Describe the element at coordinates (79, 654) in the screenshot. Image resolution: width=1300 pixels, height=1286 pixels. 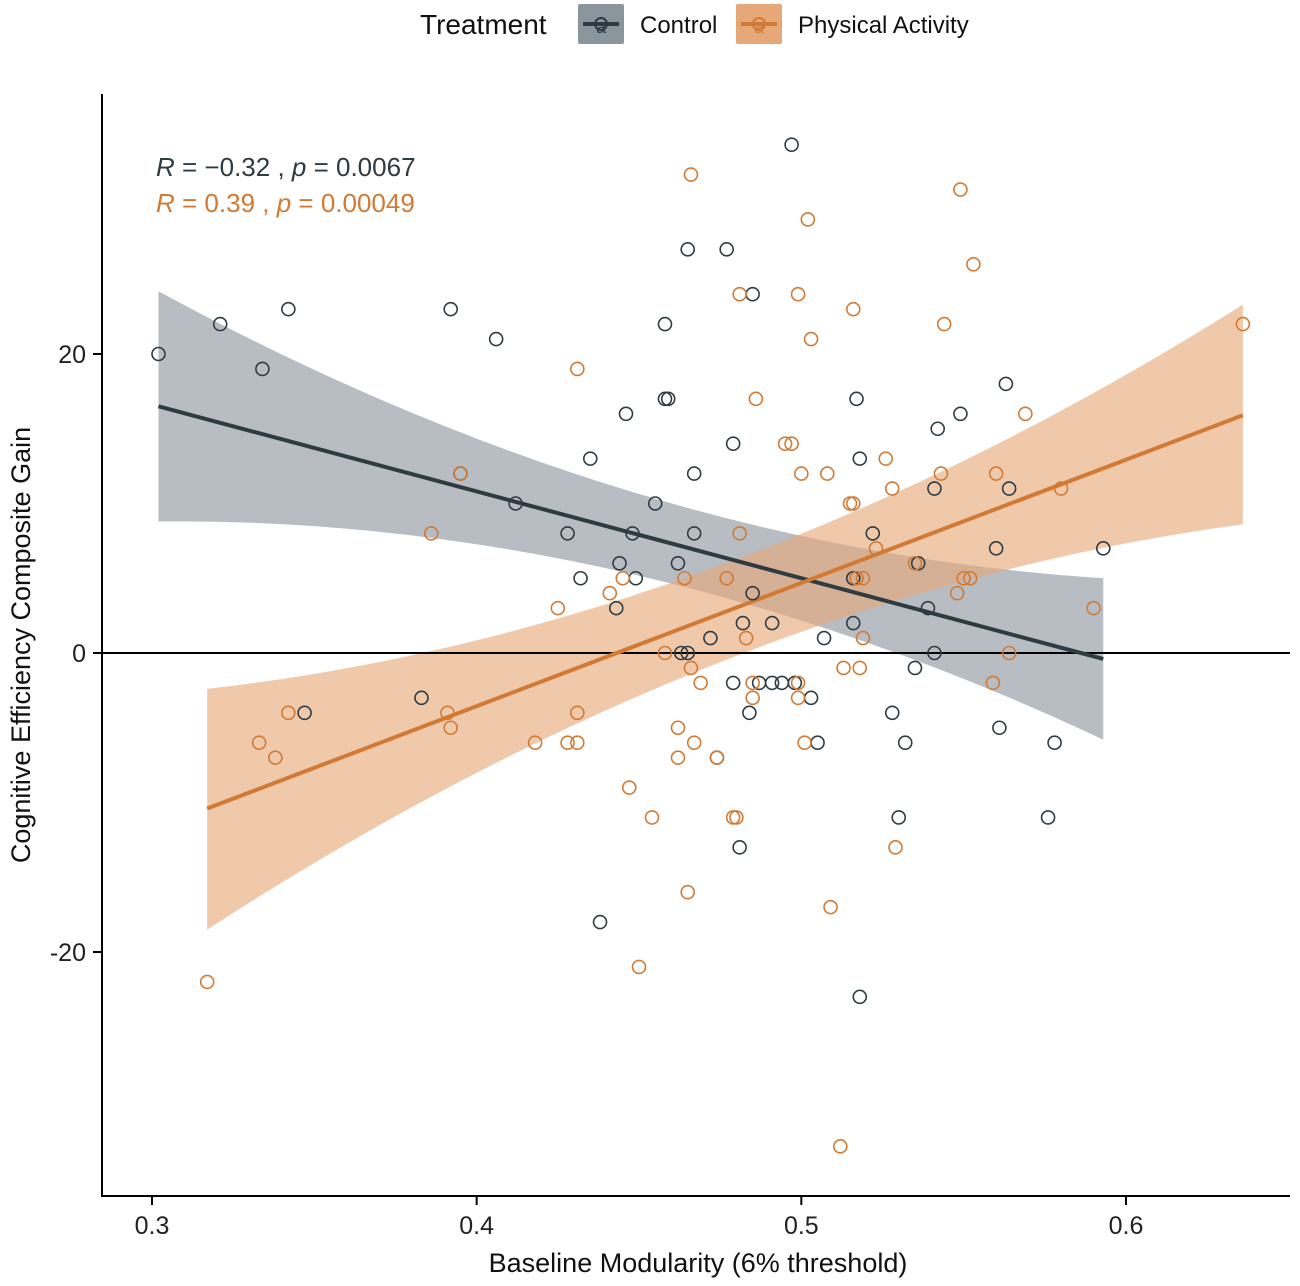
I see `y-tick-label: 0` at that location.